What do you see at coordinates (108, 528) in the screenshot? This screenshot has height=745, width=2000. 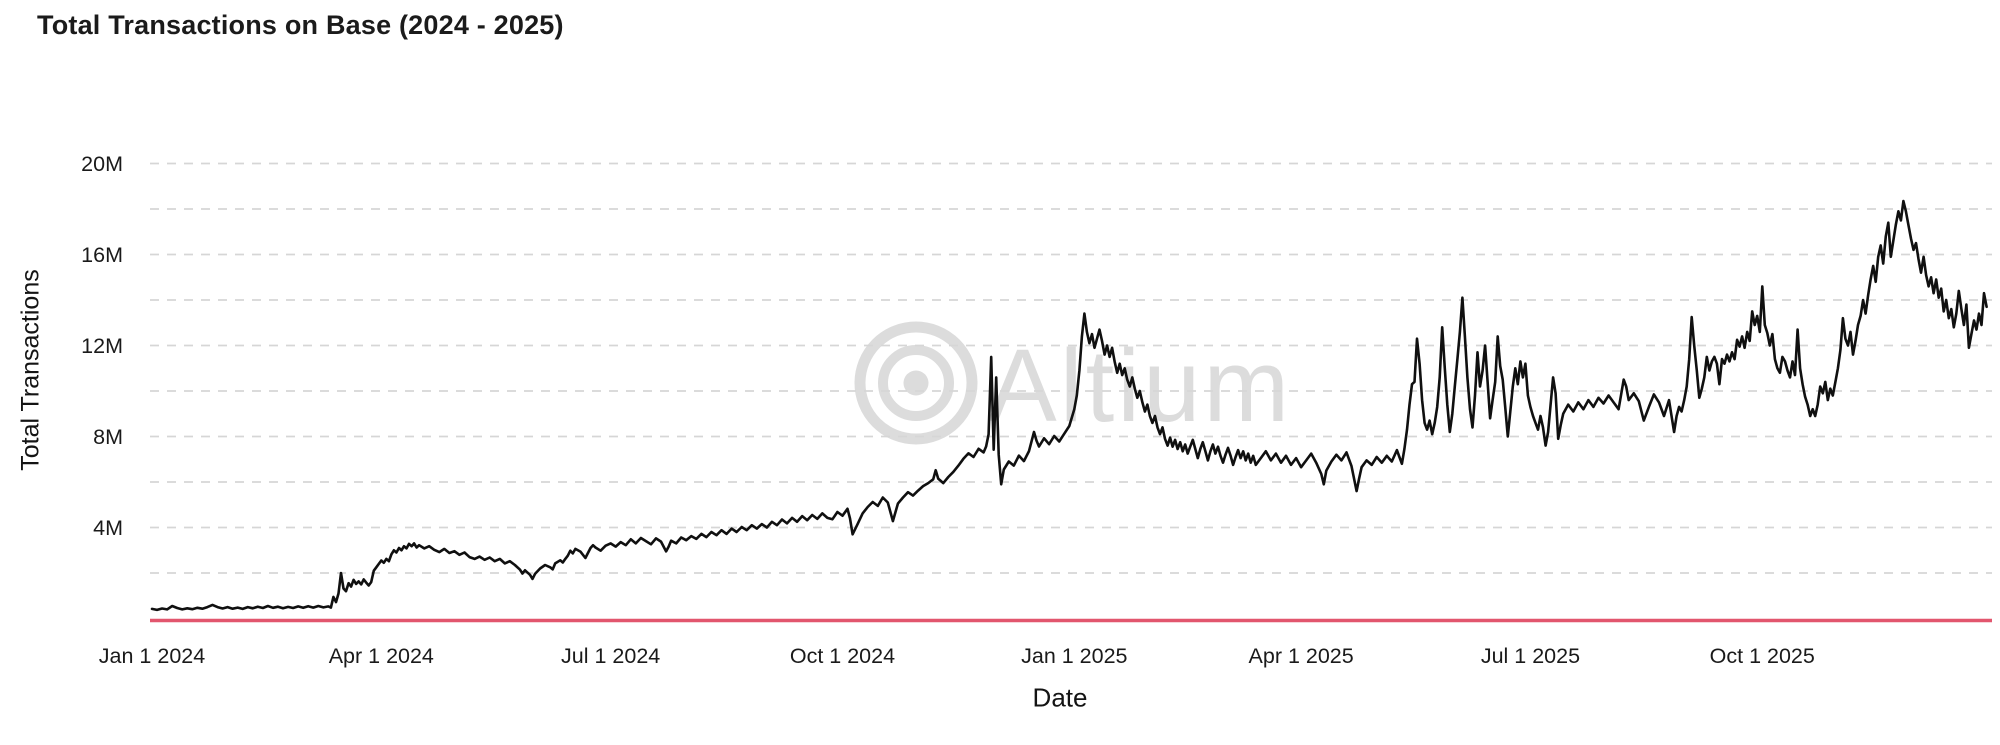 I see `y-tick-label: 4M` at bounding box center [108, 528].